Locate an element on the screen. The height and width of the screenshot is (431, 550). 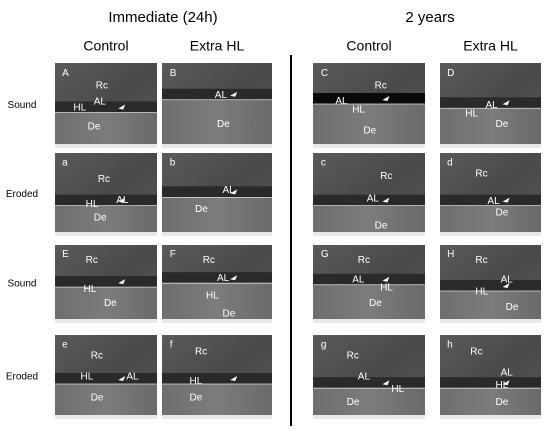
panel-letter: G is located at coordinates (325, 254).